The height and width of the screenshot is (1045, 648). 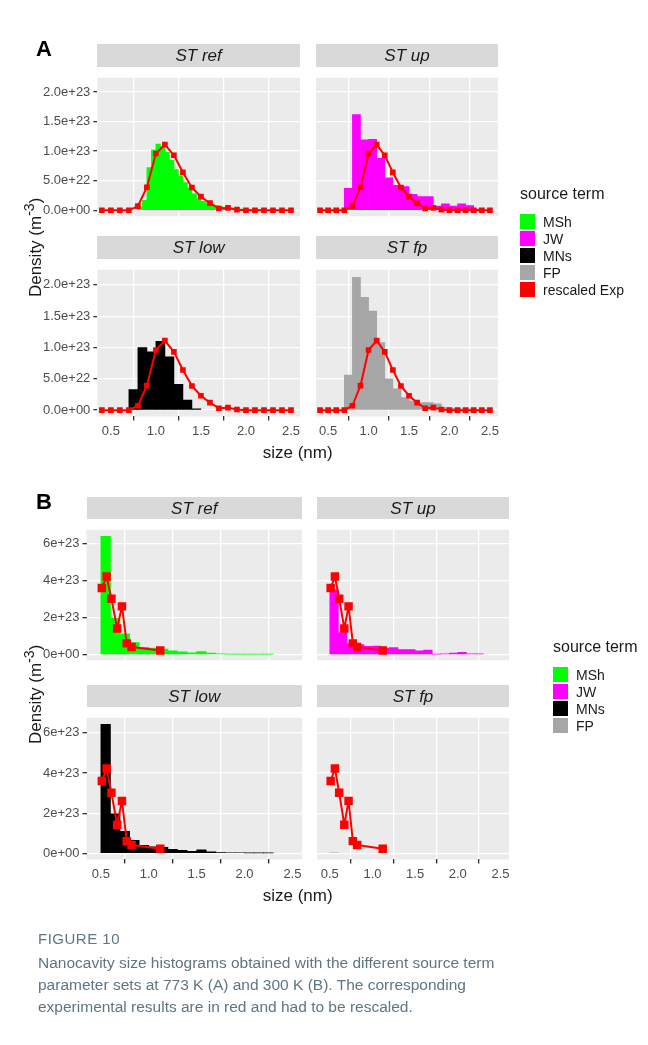 I want to click on legend-label: rescaled Exp, so click(x=583, y=289).